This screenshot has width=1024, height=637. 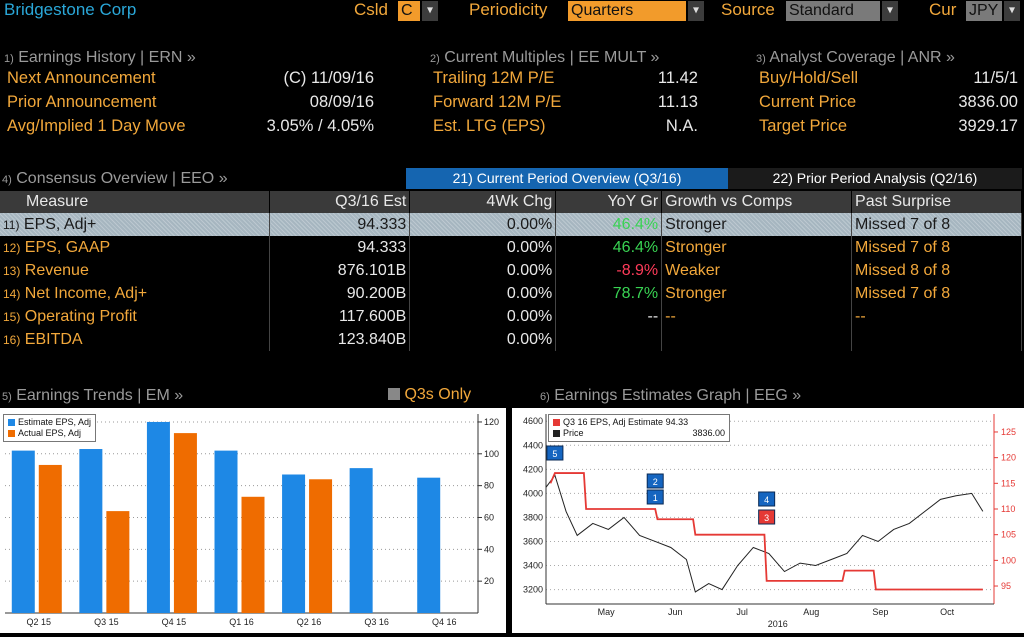 I want to click on legend-actual-label: Actual EPS, Adj, so click(x=50, y=433).